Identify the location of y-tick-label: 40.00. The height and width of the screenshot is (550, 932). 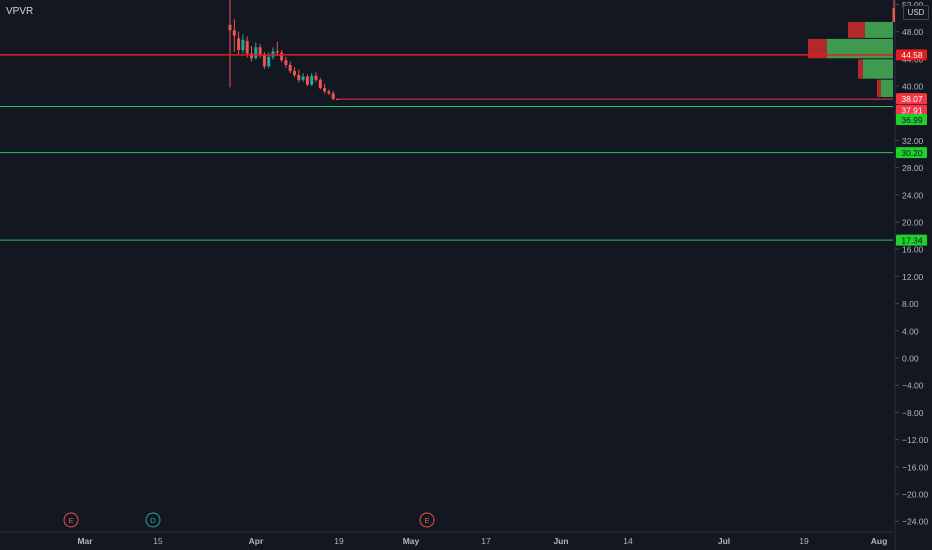
(913, 87).